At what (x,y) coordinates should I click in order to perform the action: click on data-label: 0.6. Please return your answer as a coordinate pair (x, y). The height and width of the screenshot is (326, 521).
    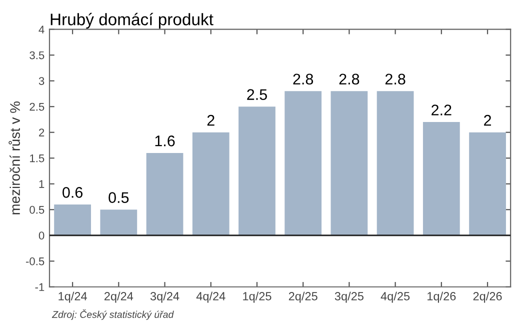
    Looking at the image, I should click on (72, 192).